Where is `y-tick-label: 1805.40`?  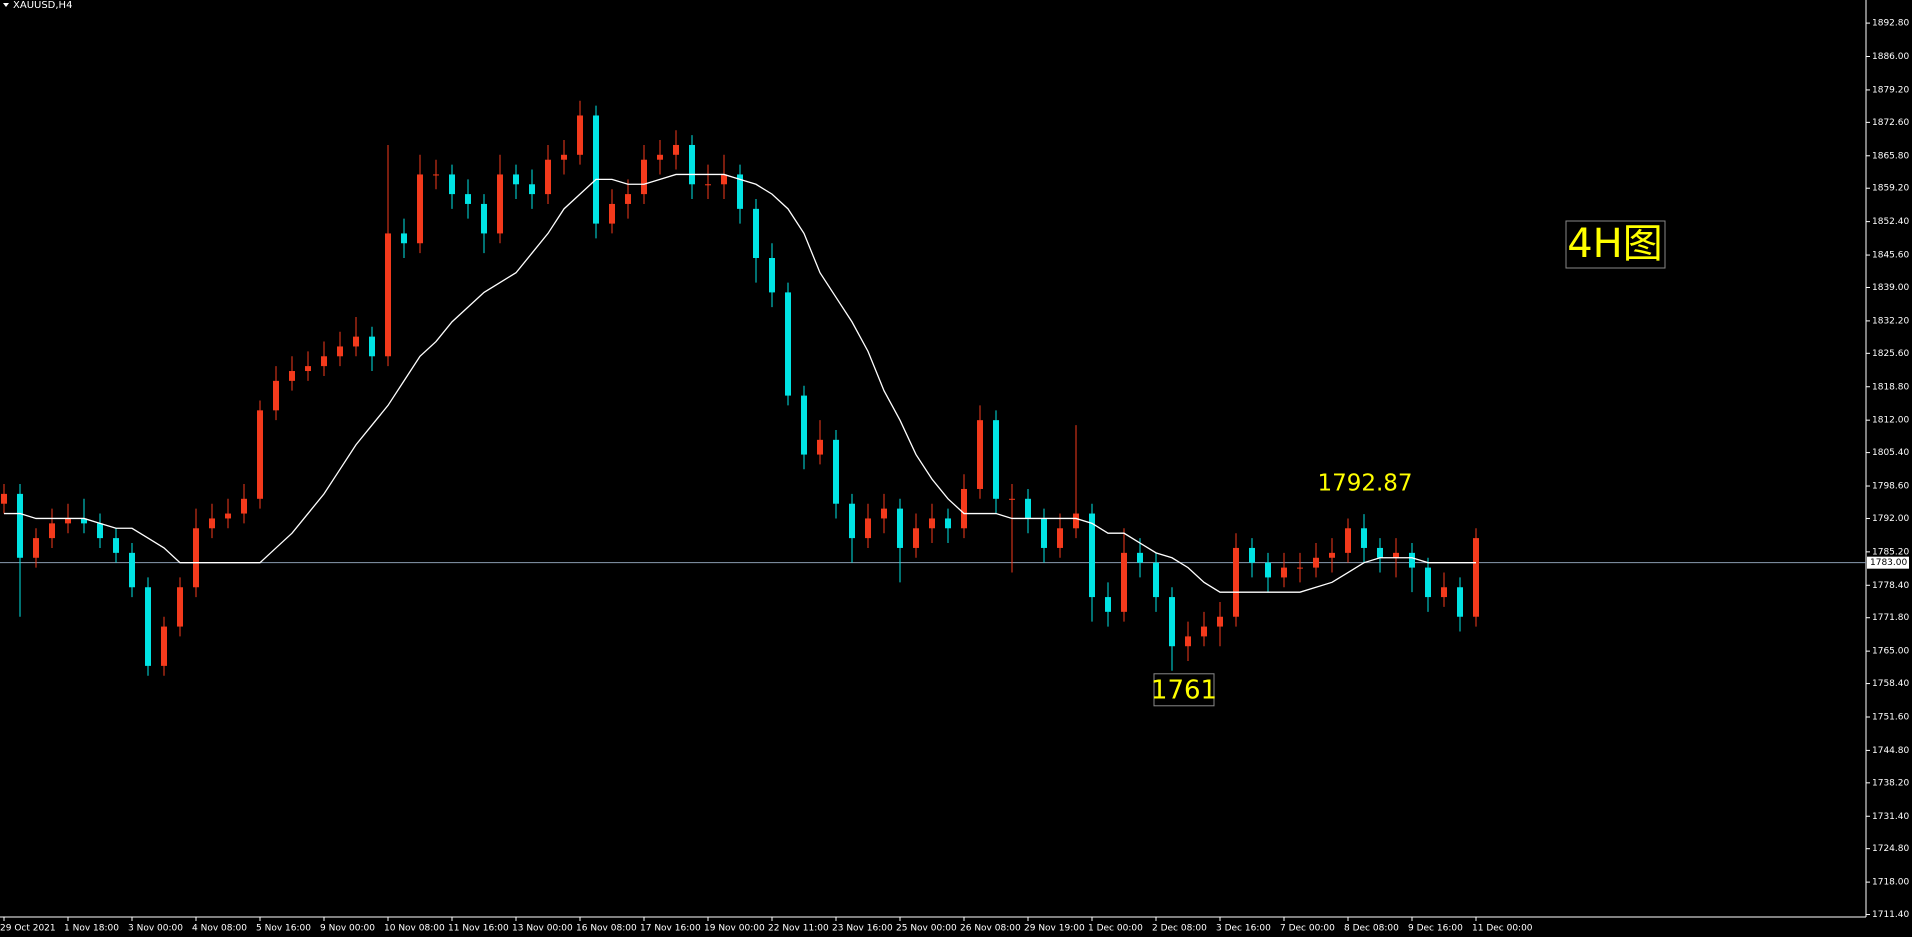
y-tick-label: 1805.40 is located at coordinates (1890, 453).